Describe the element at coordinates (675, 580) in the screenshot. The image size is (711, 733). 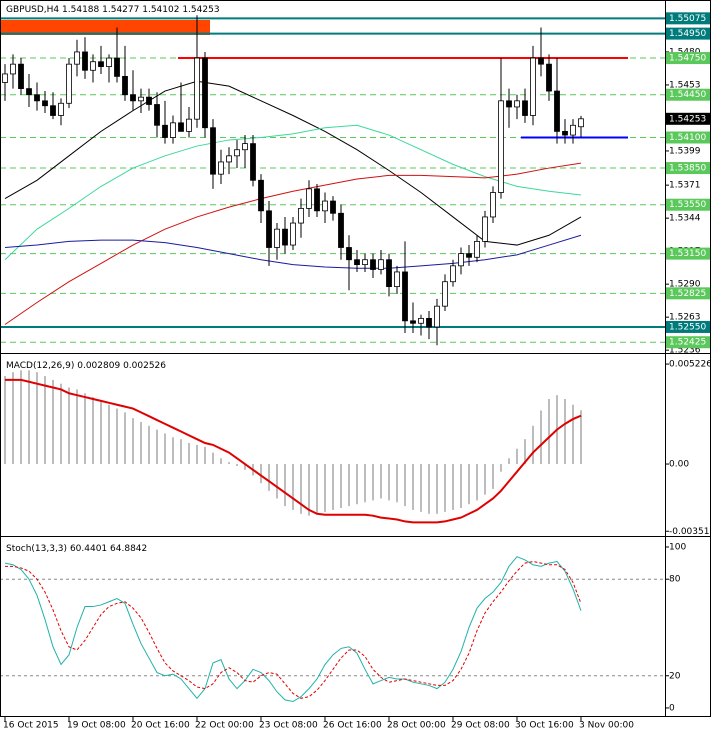
I see `y-tick-label: 80` at that location.